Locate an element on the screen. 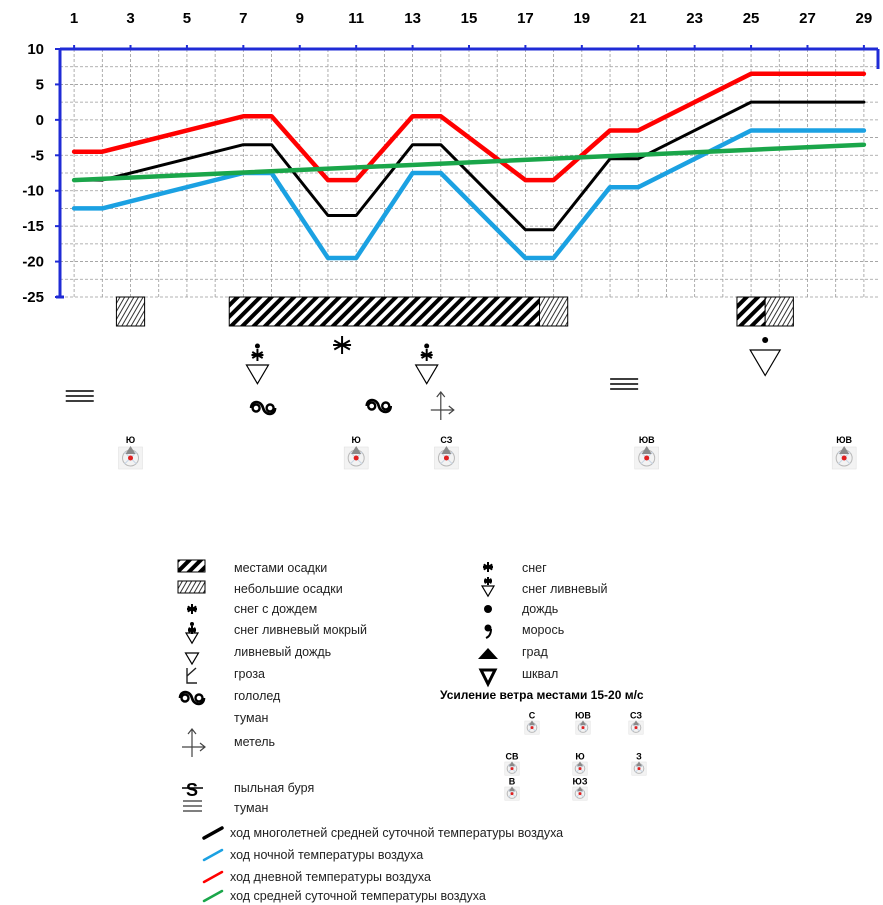  symbol-гололед is located at coordinates (379, 406).